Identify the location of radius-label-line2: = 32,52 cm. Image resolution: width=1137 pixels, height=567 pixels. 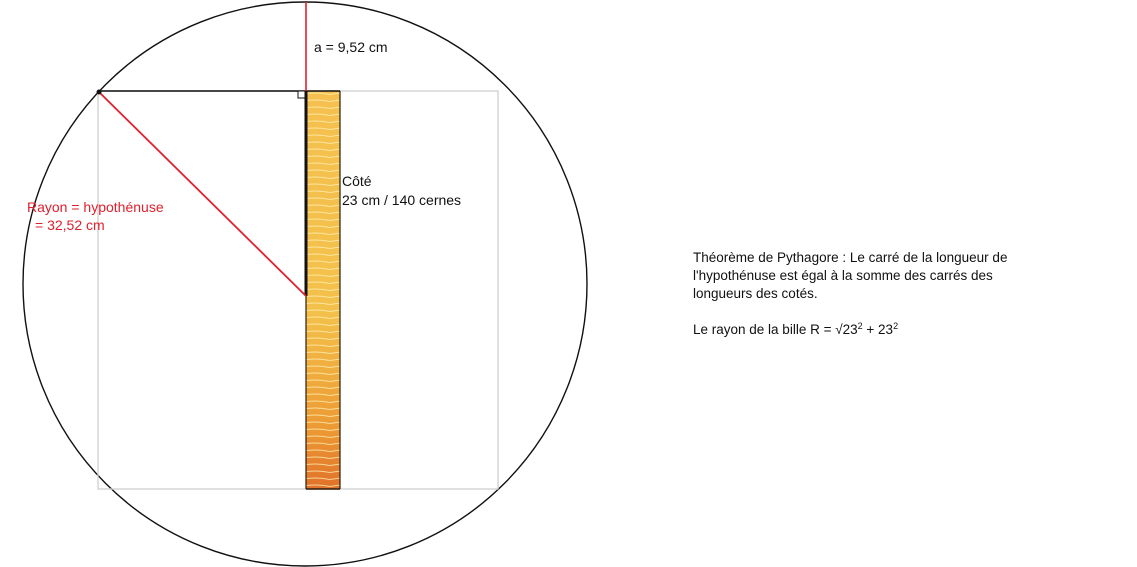
(70, 225).